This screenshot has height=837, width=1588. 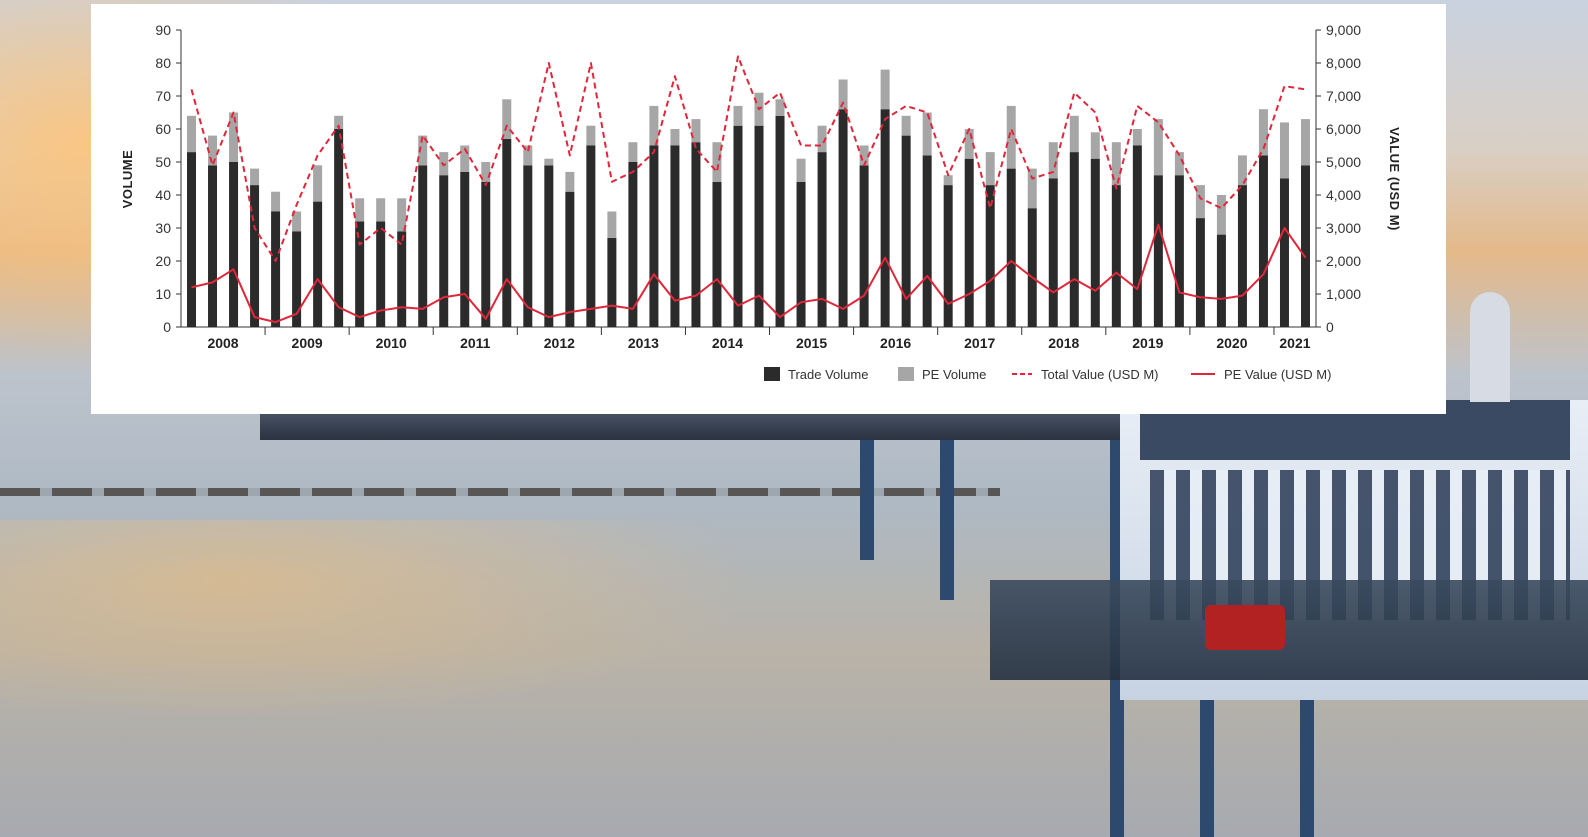 I want to click on y-right-tick-label: 7,000, so click(x=1343, y=96).